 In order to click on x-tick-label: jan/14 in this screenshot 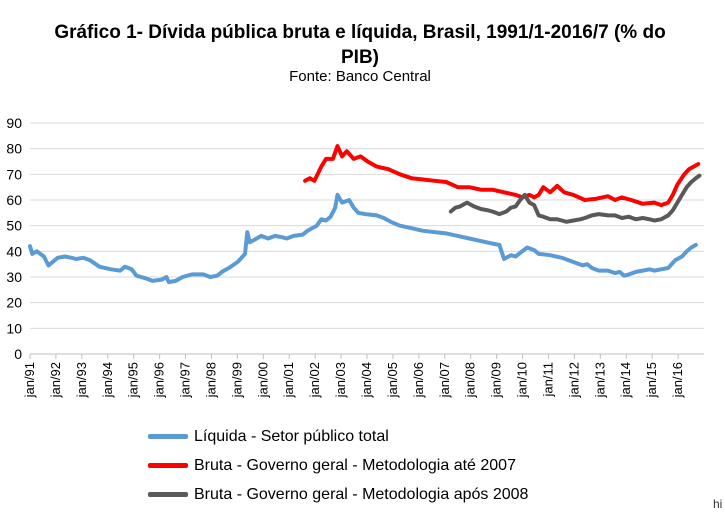, I will do `click(625, 380)`.